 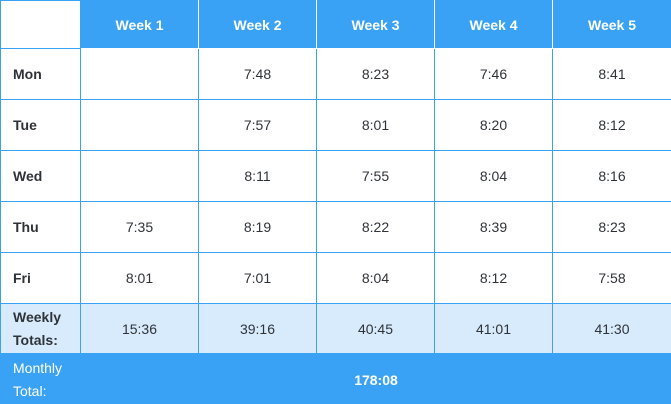 I want to click on monthly-total-value: 178:08, so click(x=375, y=378).